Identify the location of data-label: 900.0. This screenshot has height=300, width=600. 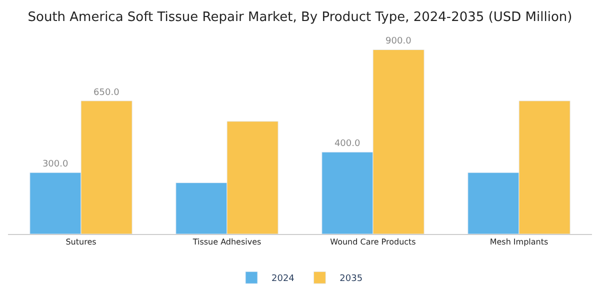
(399, 41).